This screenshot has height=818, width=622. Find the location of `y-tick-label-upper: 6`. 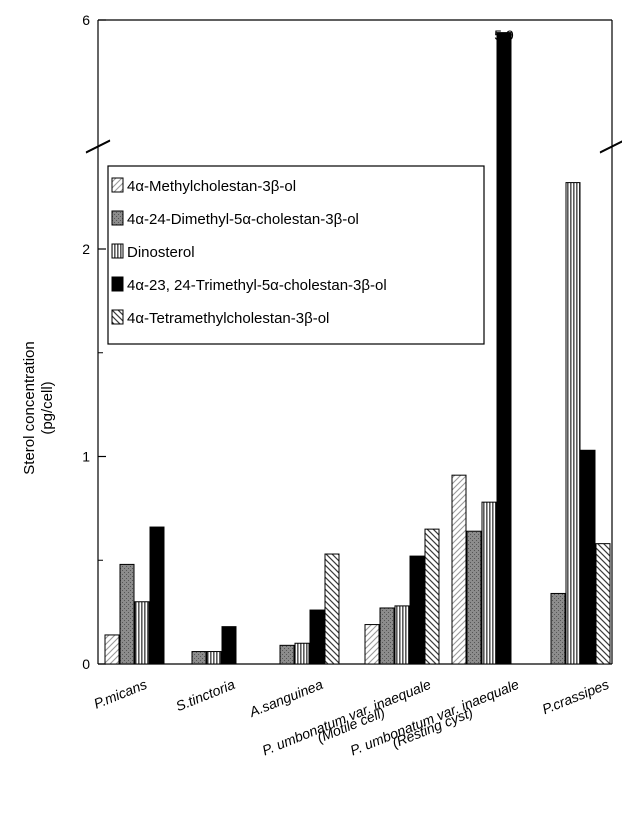

y-tick-label-upper: 6 is located at coordinates (86, 20).